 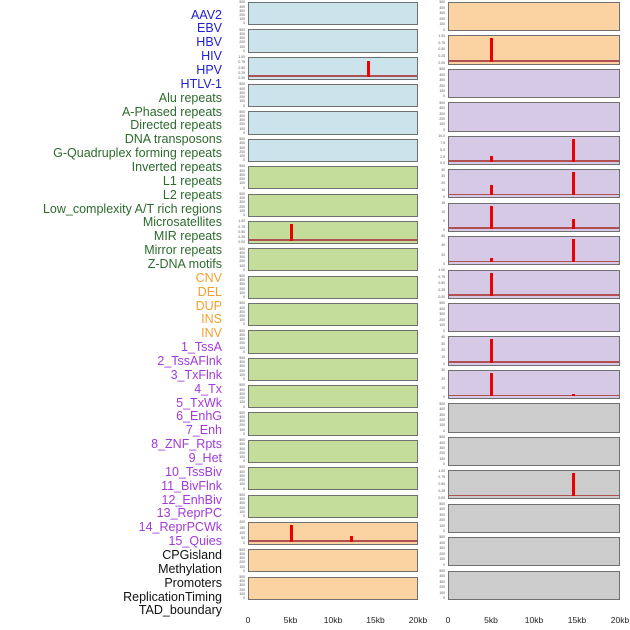 What do you see at coordinates (209, 291) in the screenshot?
I see `track-label-del: DEL` at bounding box center [209, 291].